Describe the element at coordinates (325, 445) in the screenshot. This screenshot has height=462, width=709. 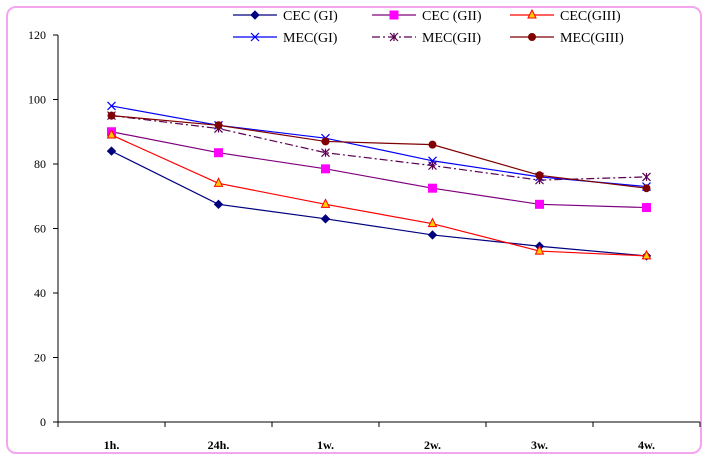
I see `x-tick-label: 1w.` at that location.